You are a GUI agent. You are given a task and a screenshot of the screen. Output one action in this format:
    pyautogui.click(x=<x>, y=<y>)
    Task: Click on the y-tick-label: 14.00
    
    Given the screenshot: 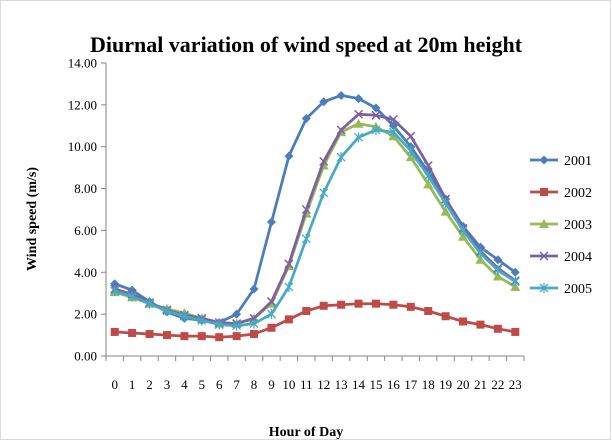 What is the action you would take?
    pyautogui.click(x=82, y=63)
    